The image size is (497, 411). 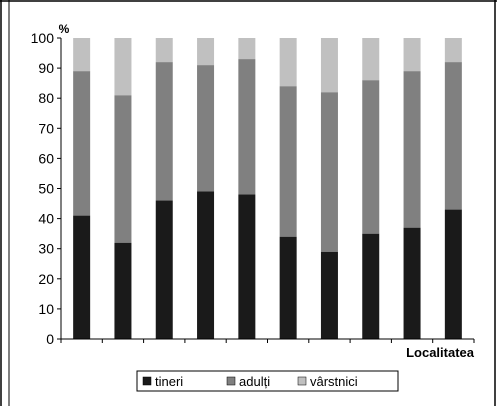 I want to click on bar-3-adulti, so click(x=164, y=131).